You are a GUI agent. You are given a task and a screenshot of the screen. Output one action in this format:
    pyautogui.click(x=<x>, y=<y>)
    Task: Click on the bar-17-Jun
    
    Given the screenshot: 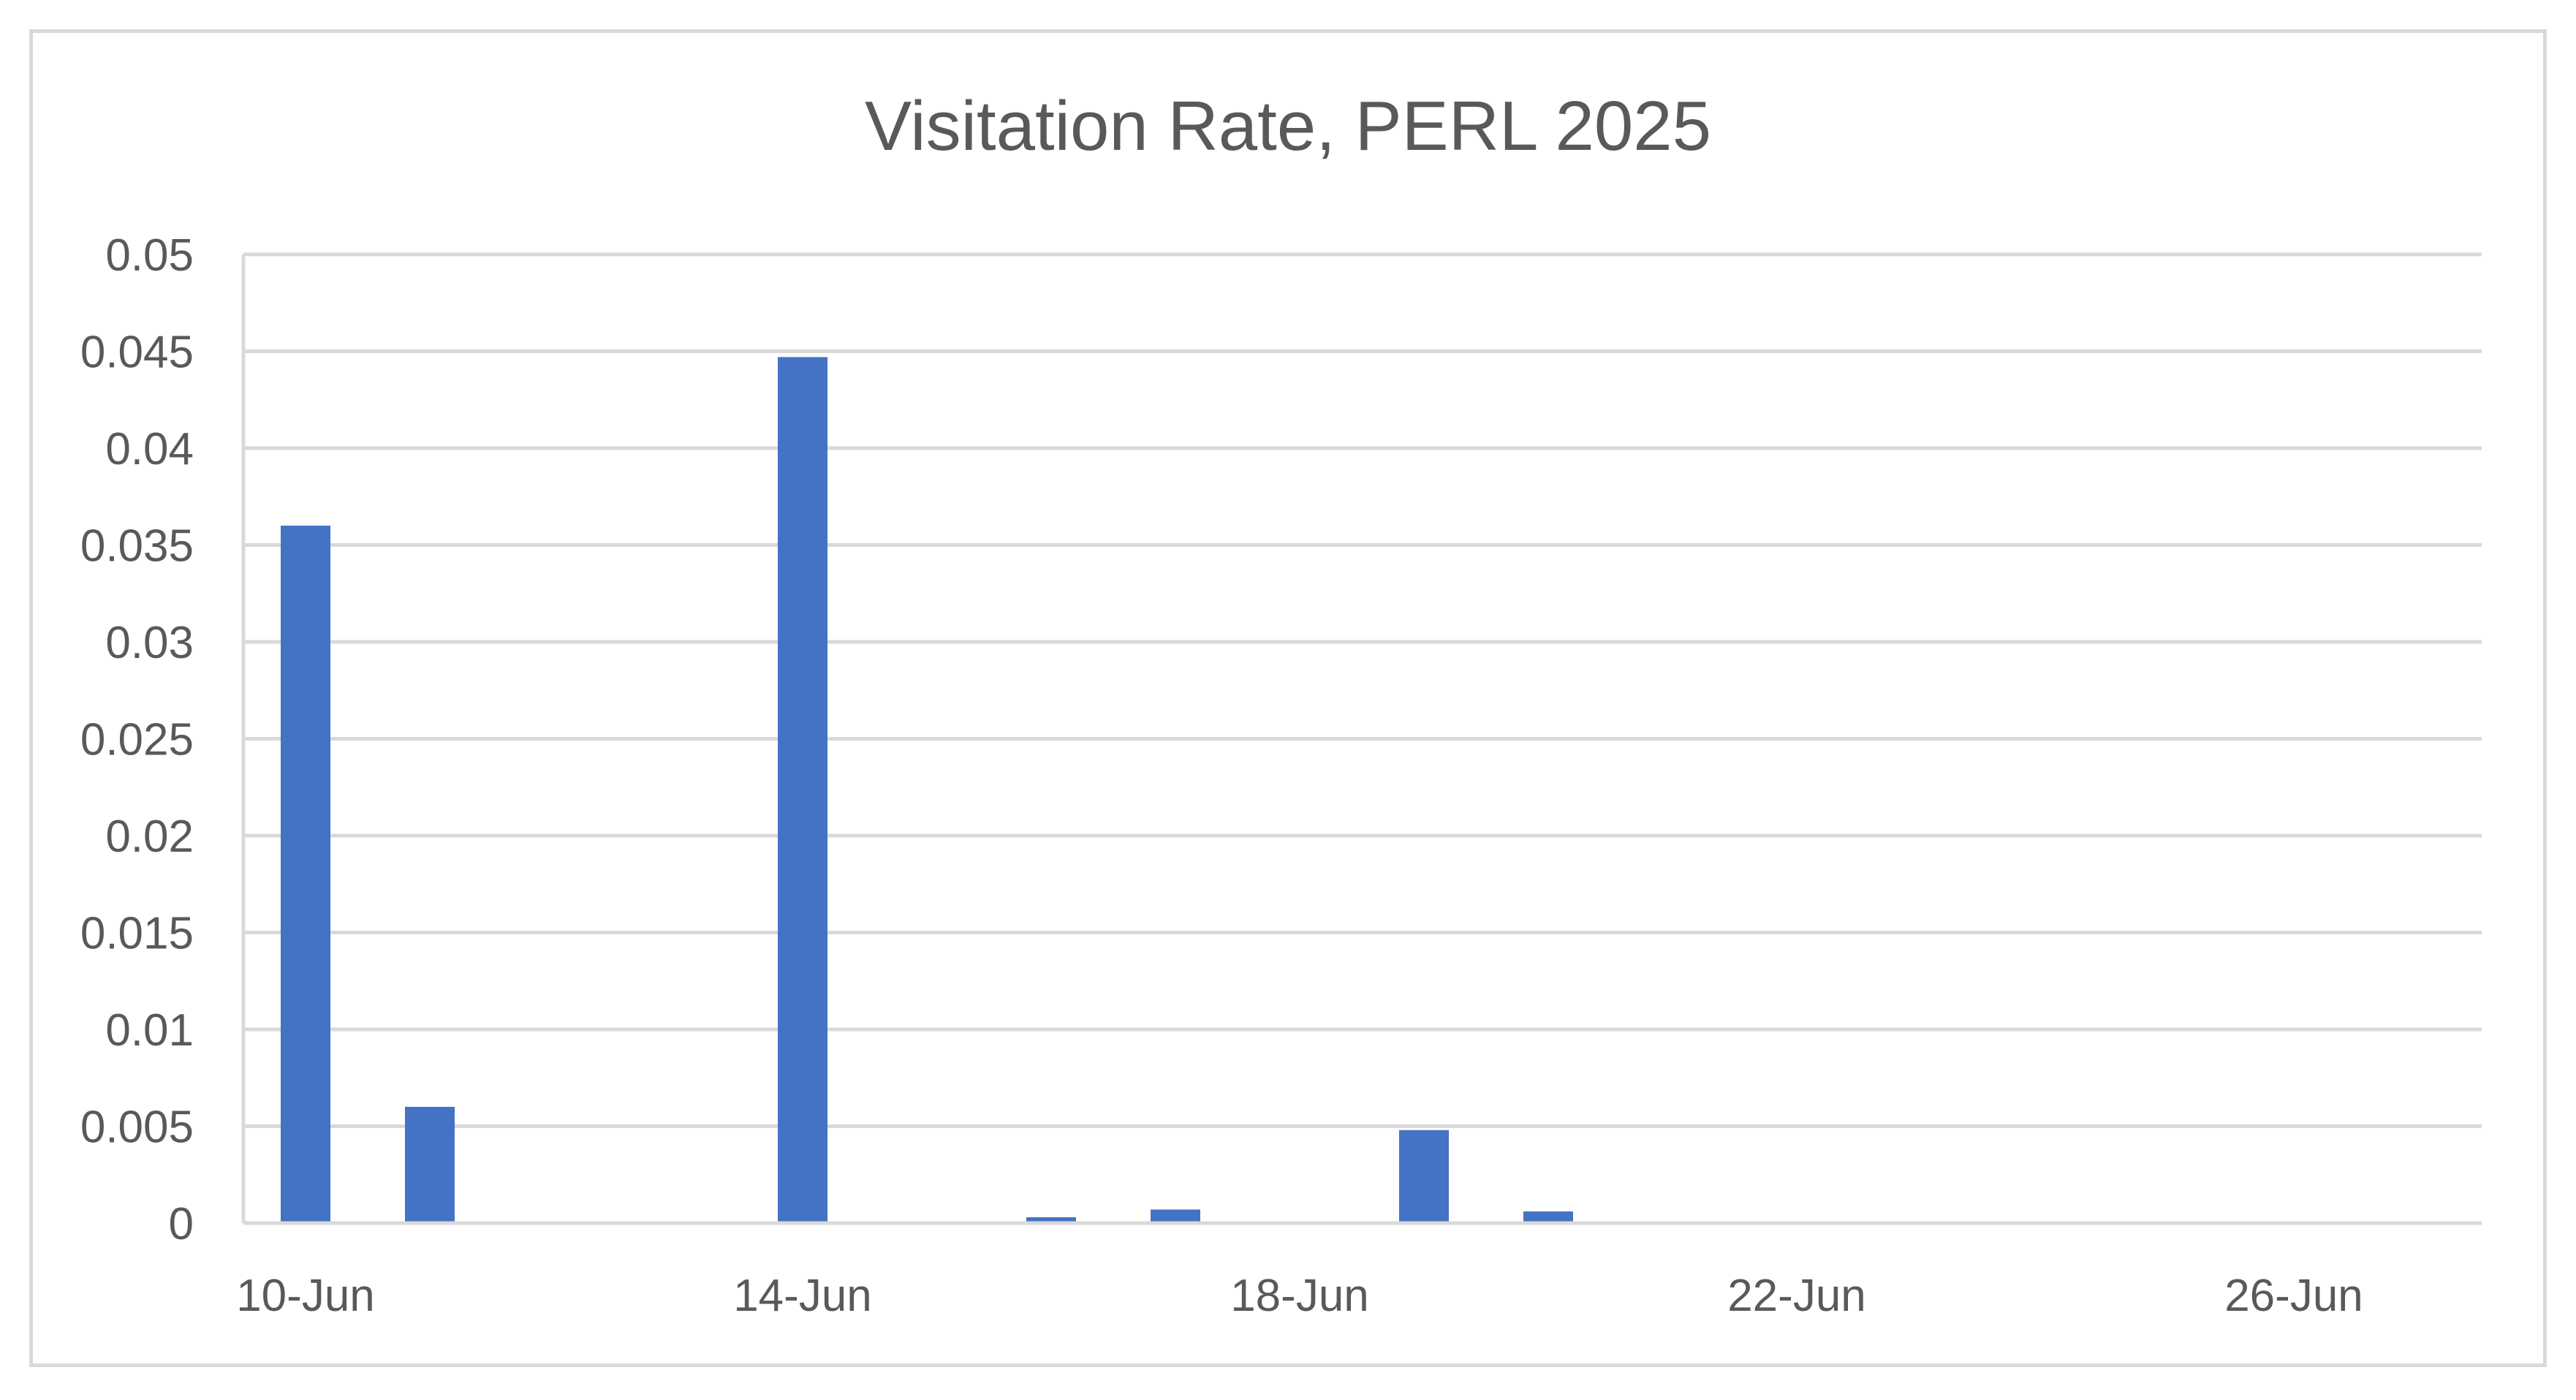 What is the action you would take?
    pyautogui.click(x=1175, y=1216)
    